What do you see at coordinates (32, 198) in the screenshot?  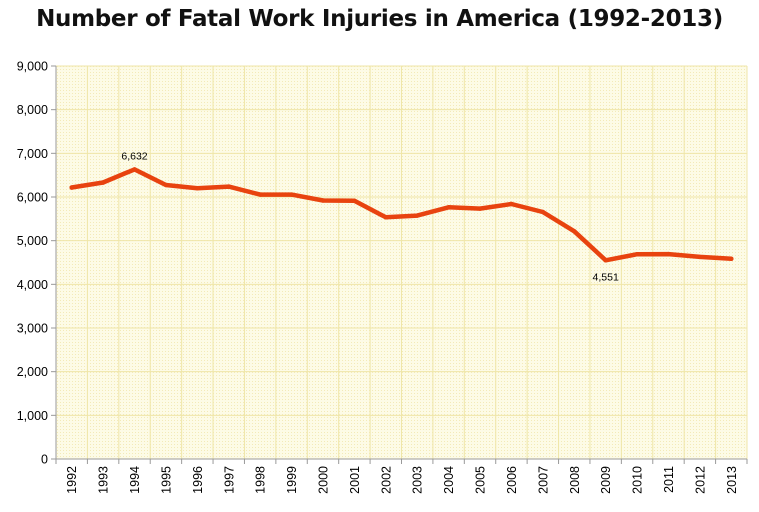 I see `y-tick-label: 6,000` at bounding box center [32, 198].